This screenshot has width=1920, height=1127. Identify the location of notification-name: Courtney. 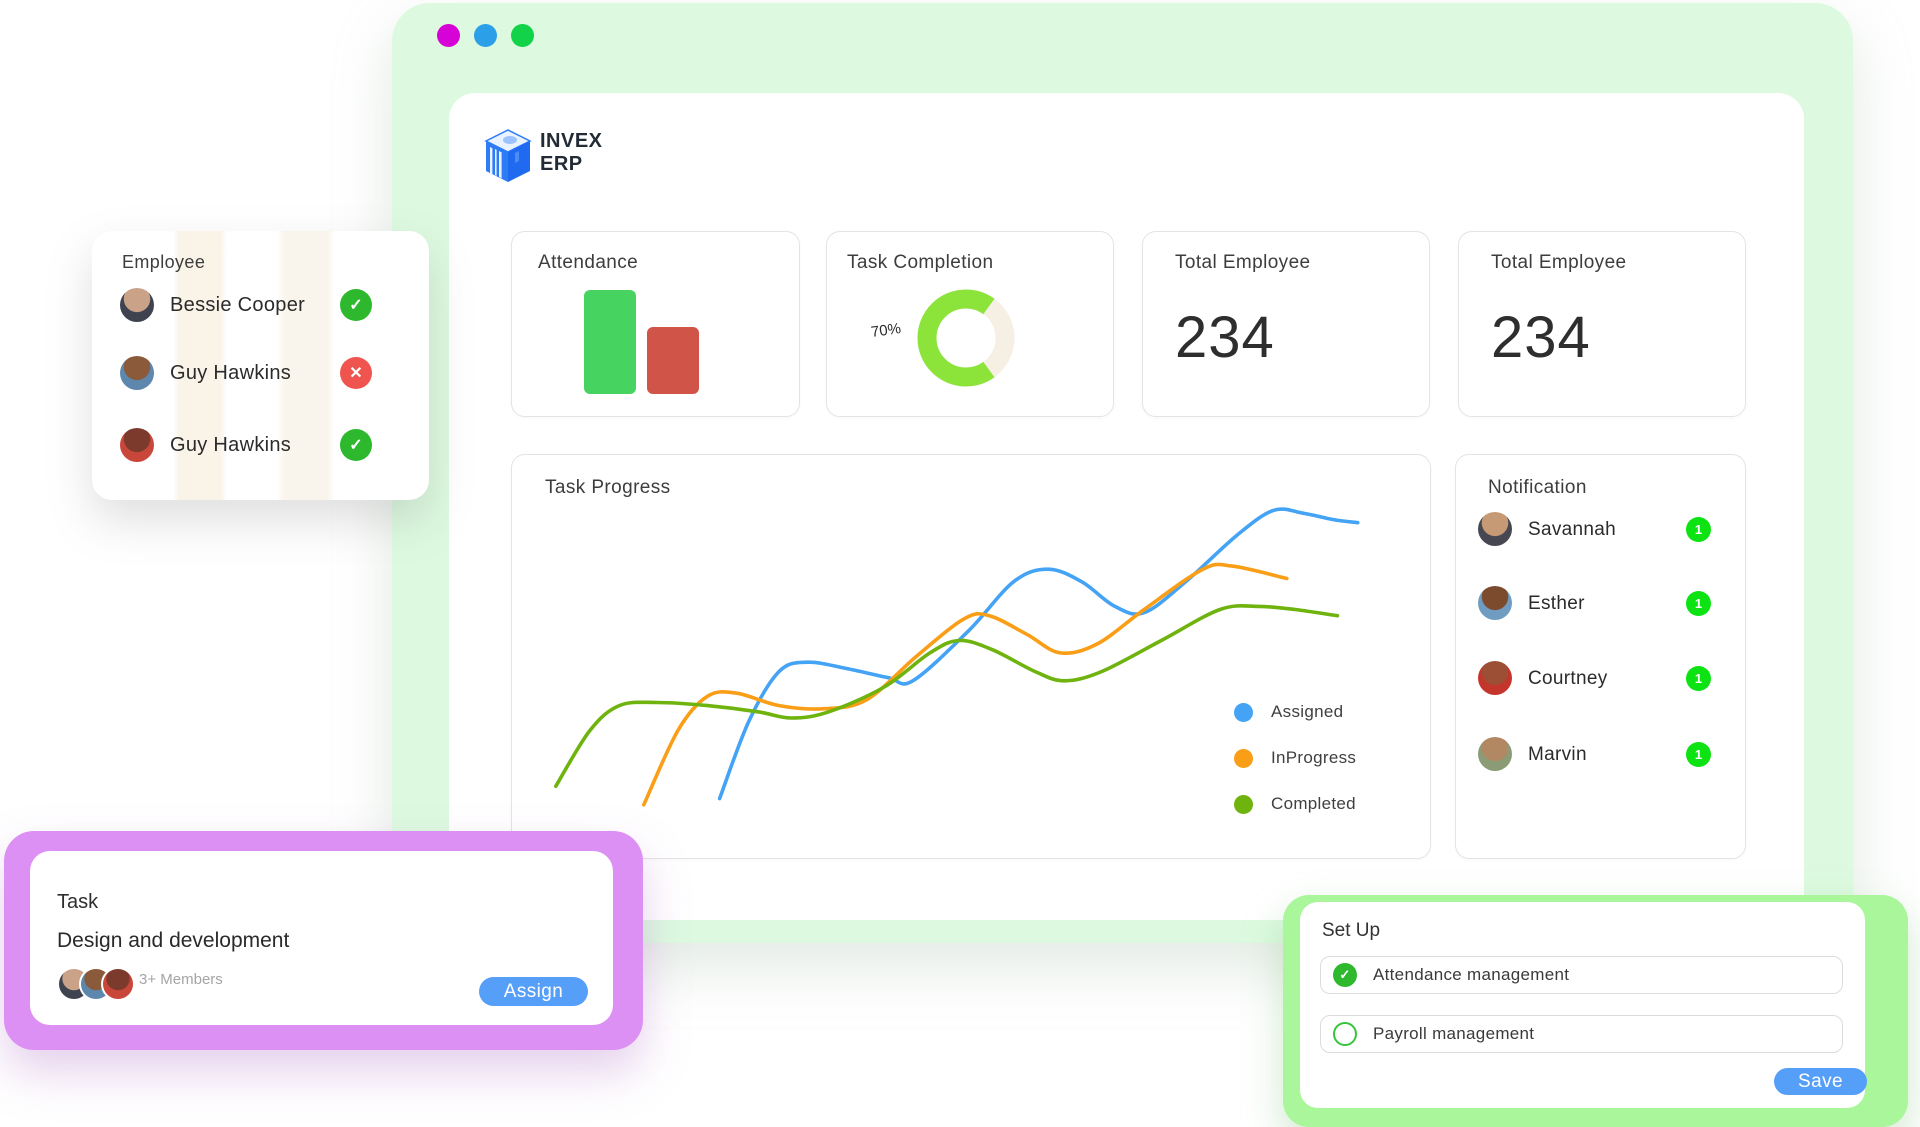
(1568, 678).